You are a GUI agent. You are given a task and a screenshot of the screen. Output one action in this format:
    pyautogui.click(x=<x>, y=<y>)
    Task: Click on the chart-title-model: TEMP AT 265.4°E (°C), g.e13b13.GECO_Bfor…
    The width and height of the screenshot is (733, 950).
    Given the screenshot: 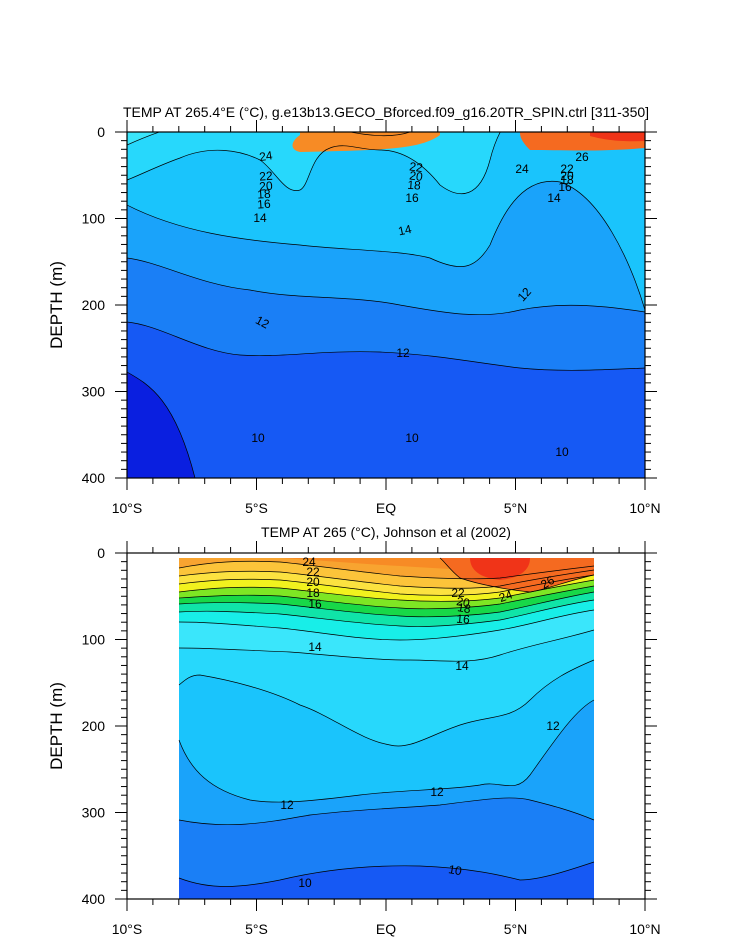 What is the action you would take?
    pyautogui.click(x=386, y=112)
    